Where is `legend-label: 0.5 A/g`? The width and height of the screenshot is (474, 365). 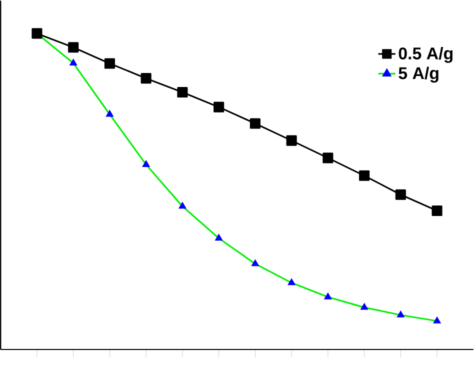 legend-label: 0.5 A/g is located at coordinates (425, 55).